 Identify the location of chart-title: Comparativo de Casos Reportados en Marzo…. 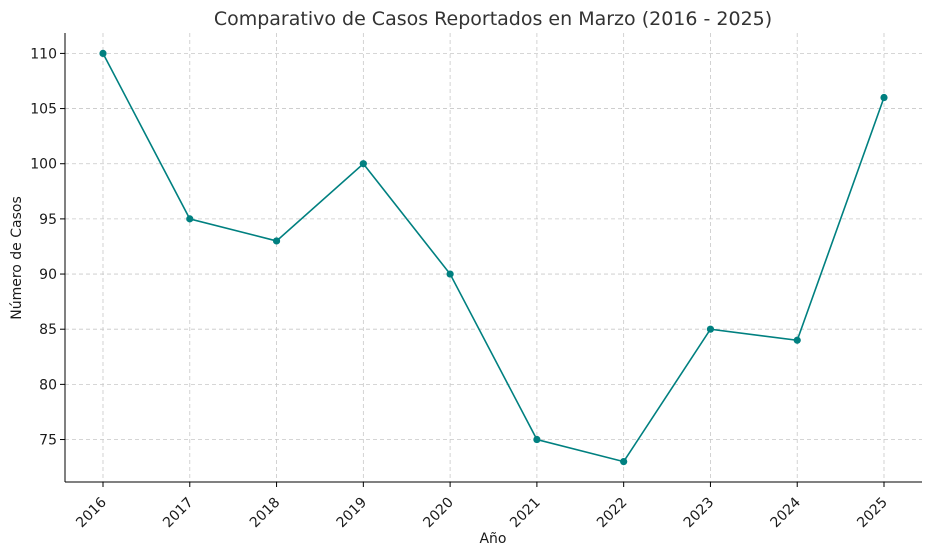
(493, 19).